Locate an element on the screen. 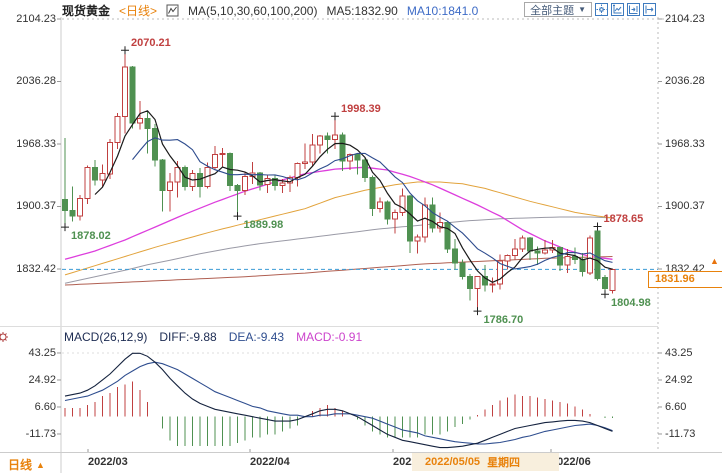  crosshair-icon is located at coordinates (601, 9).